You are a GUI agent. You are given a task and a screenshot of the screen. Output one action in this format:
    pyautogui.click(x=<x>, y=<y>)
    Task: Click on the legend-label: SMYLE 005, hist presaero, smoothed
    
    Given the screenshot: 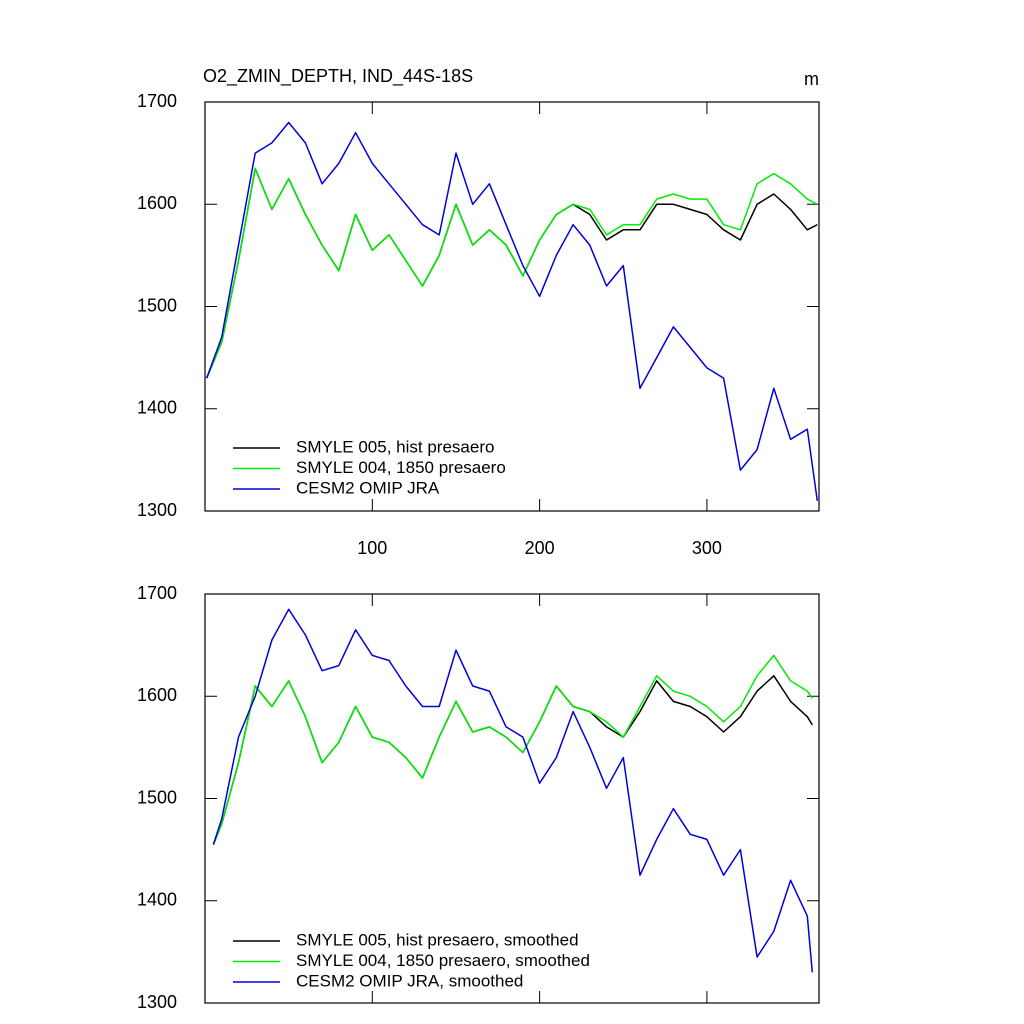 What is the action you would take?
    pyautogui.click(x=437, y=939)
    